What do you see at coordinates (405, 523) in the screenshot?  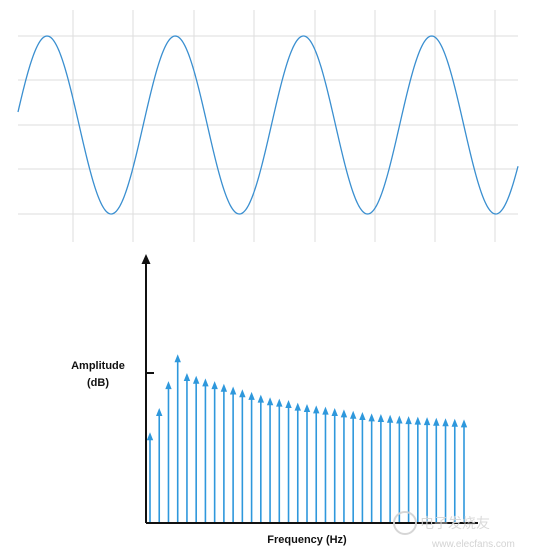 I see `watermark-logo-icon` at bounding box center [405, 523].